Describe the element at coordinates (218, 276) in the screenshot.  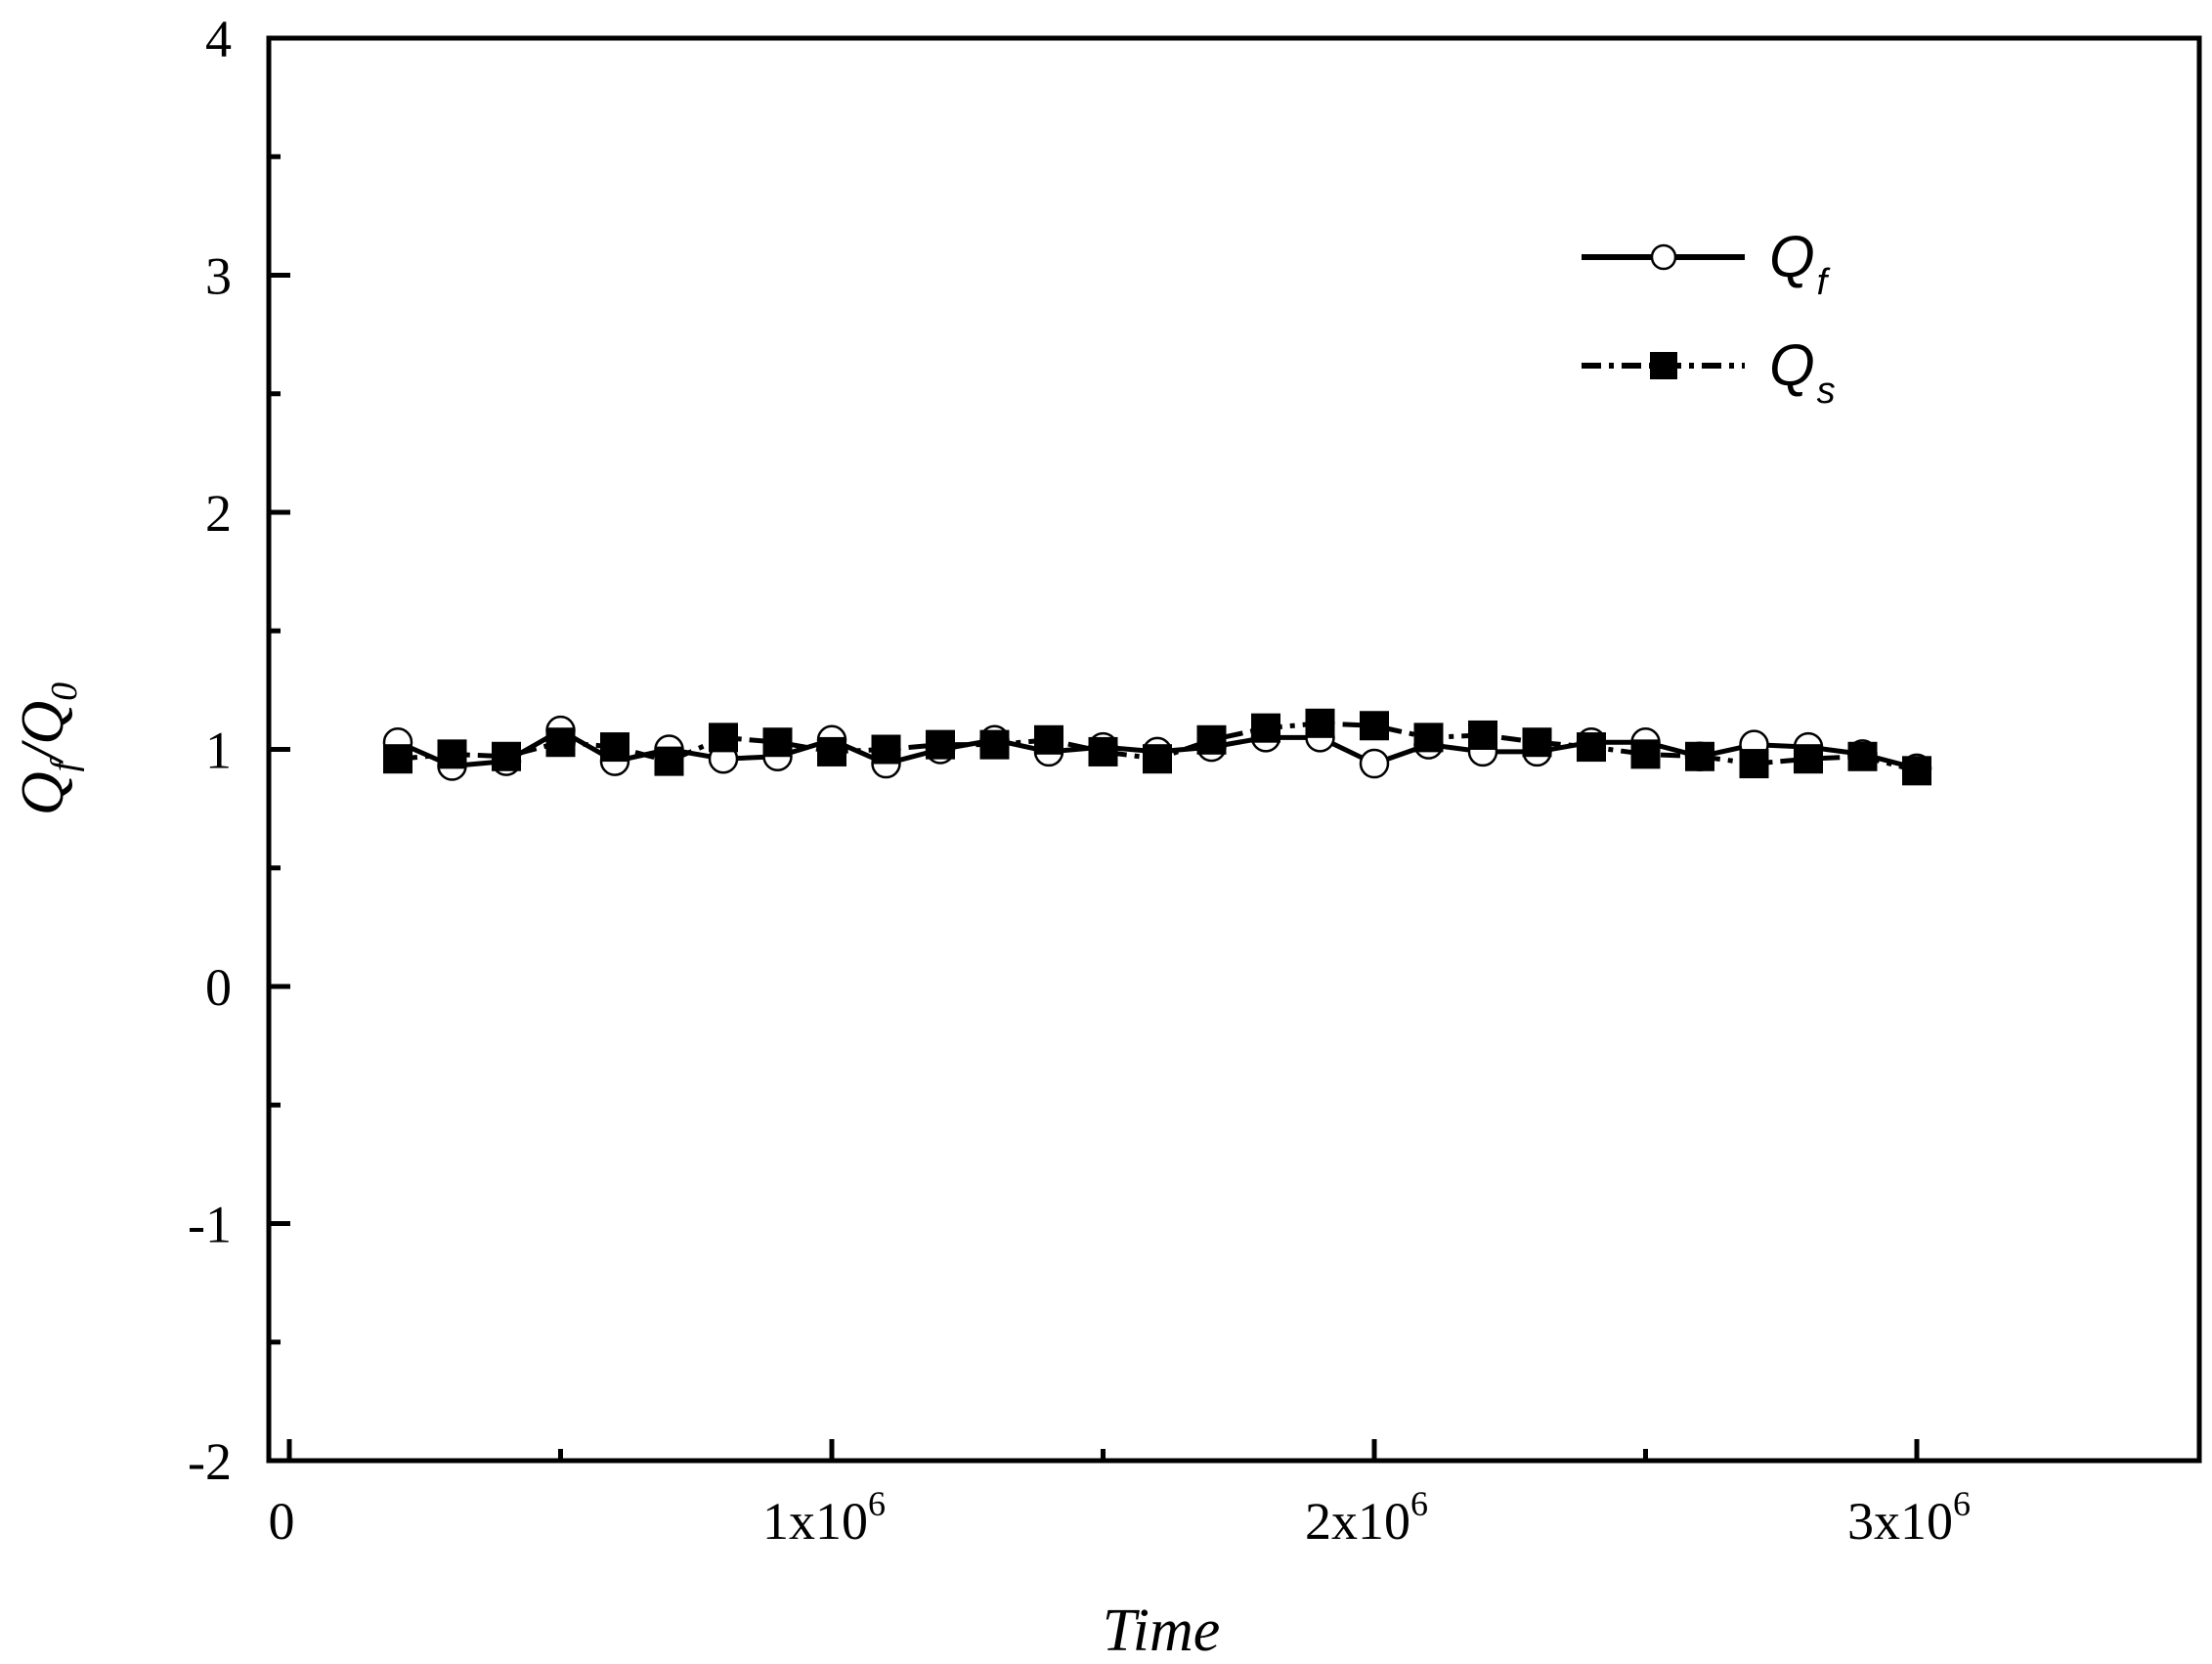
I see `y-tick-label: 3` at that location.